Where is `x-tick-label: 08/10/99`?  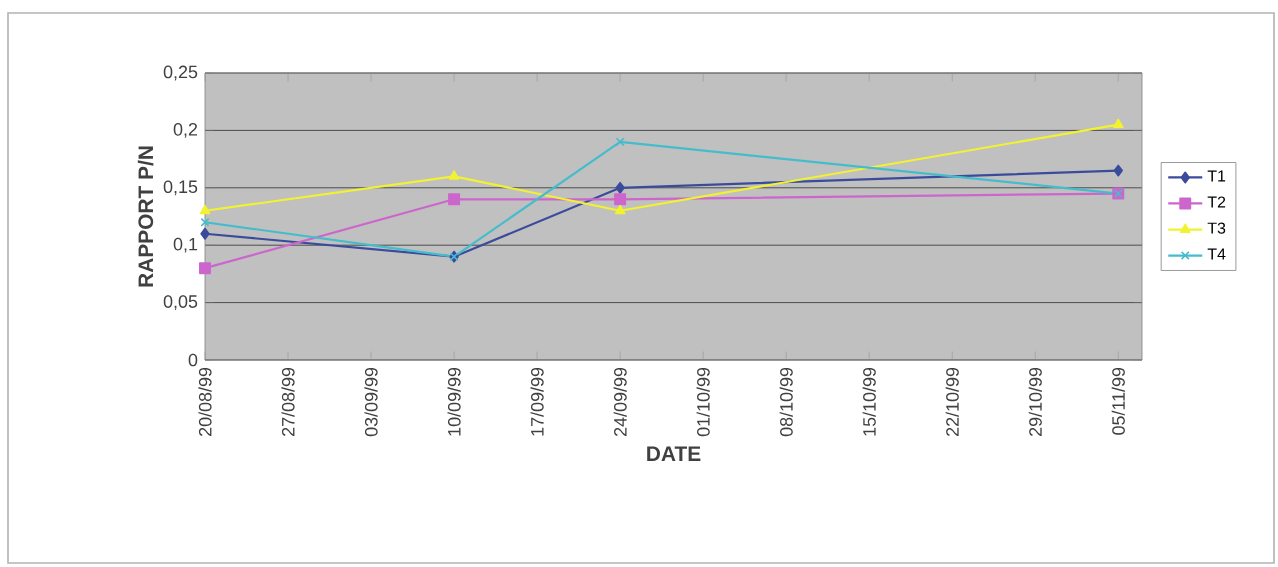
x-tick-label: 08/10/99 is located at coordinates (786, 402).